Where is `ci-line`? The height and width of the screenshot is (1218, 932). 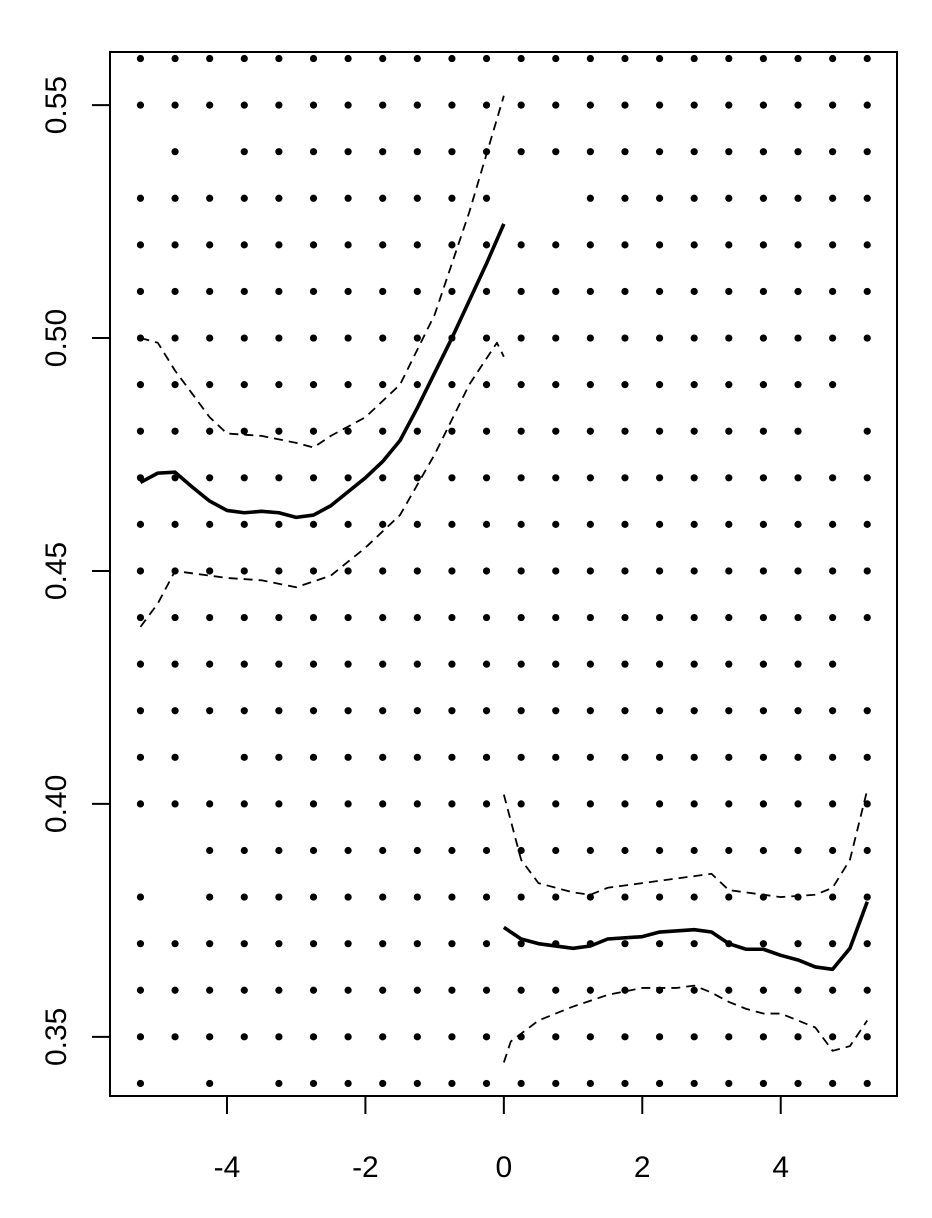 ci-line is located at coordinates (322, 484).